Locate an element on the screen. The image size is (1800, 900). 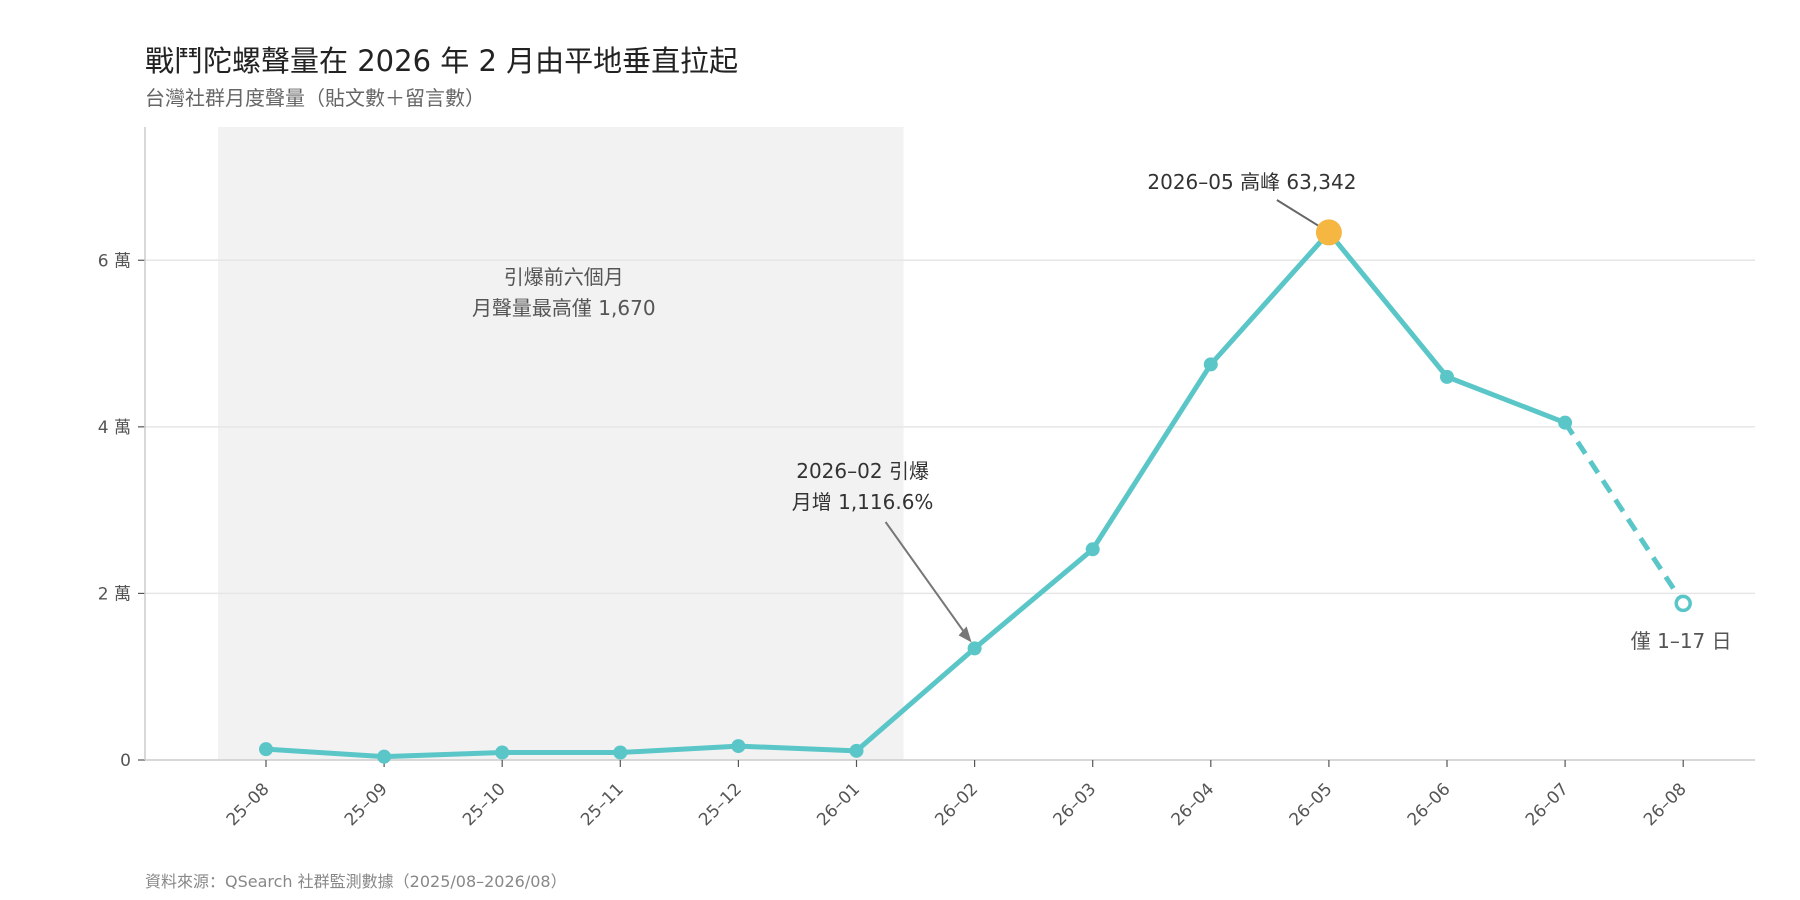
y-tick-label: 2 萬 is located at coordinates (114, 594).